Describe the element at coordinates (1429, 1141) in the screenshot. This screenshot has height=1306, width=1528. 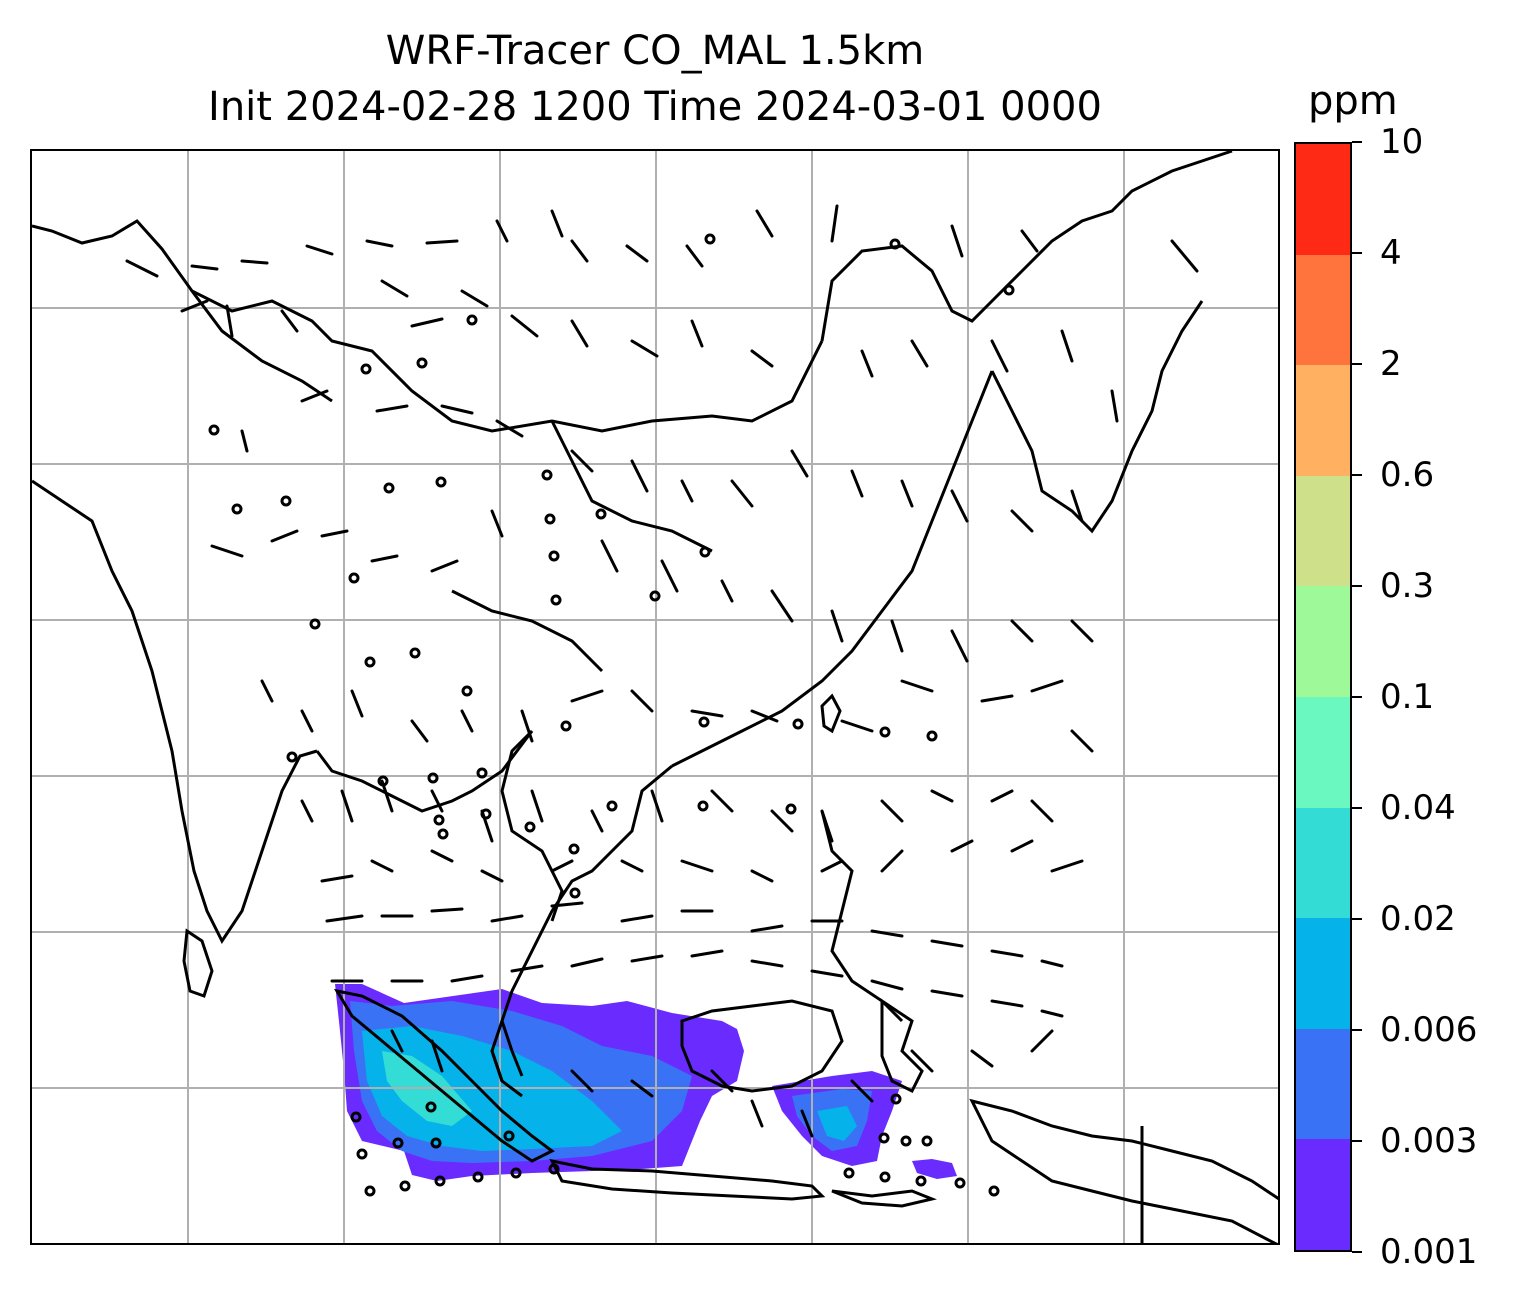
I see `colorbar-tick-label: 0.003` at that location.